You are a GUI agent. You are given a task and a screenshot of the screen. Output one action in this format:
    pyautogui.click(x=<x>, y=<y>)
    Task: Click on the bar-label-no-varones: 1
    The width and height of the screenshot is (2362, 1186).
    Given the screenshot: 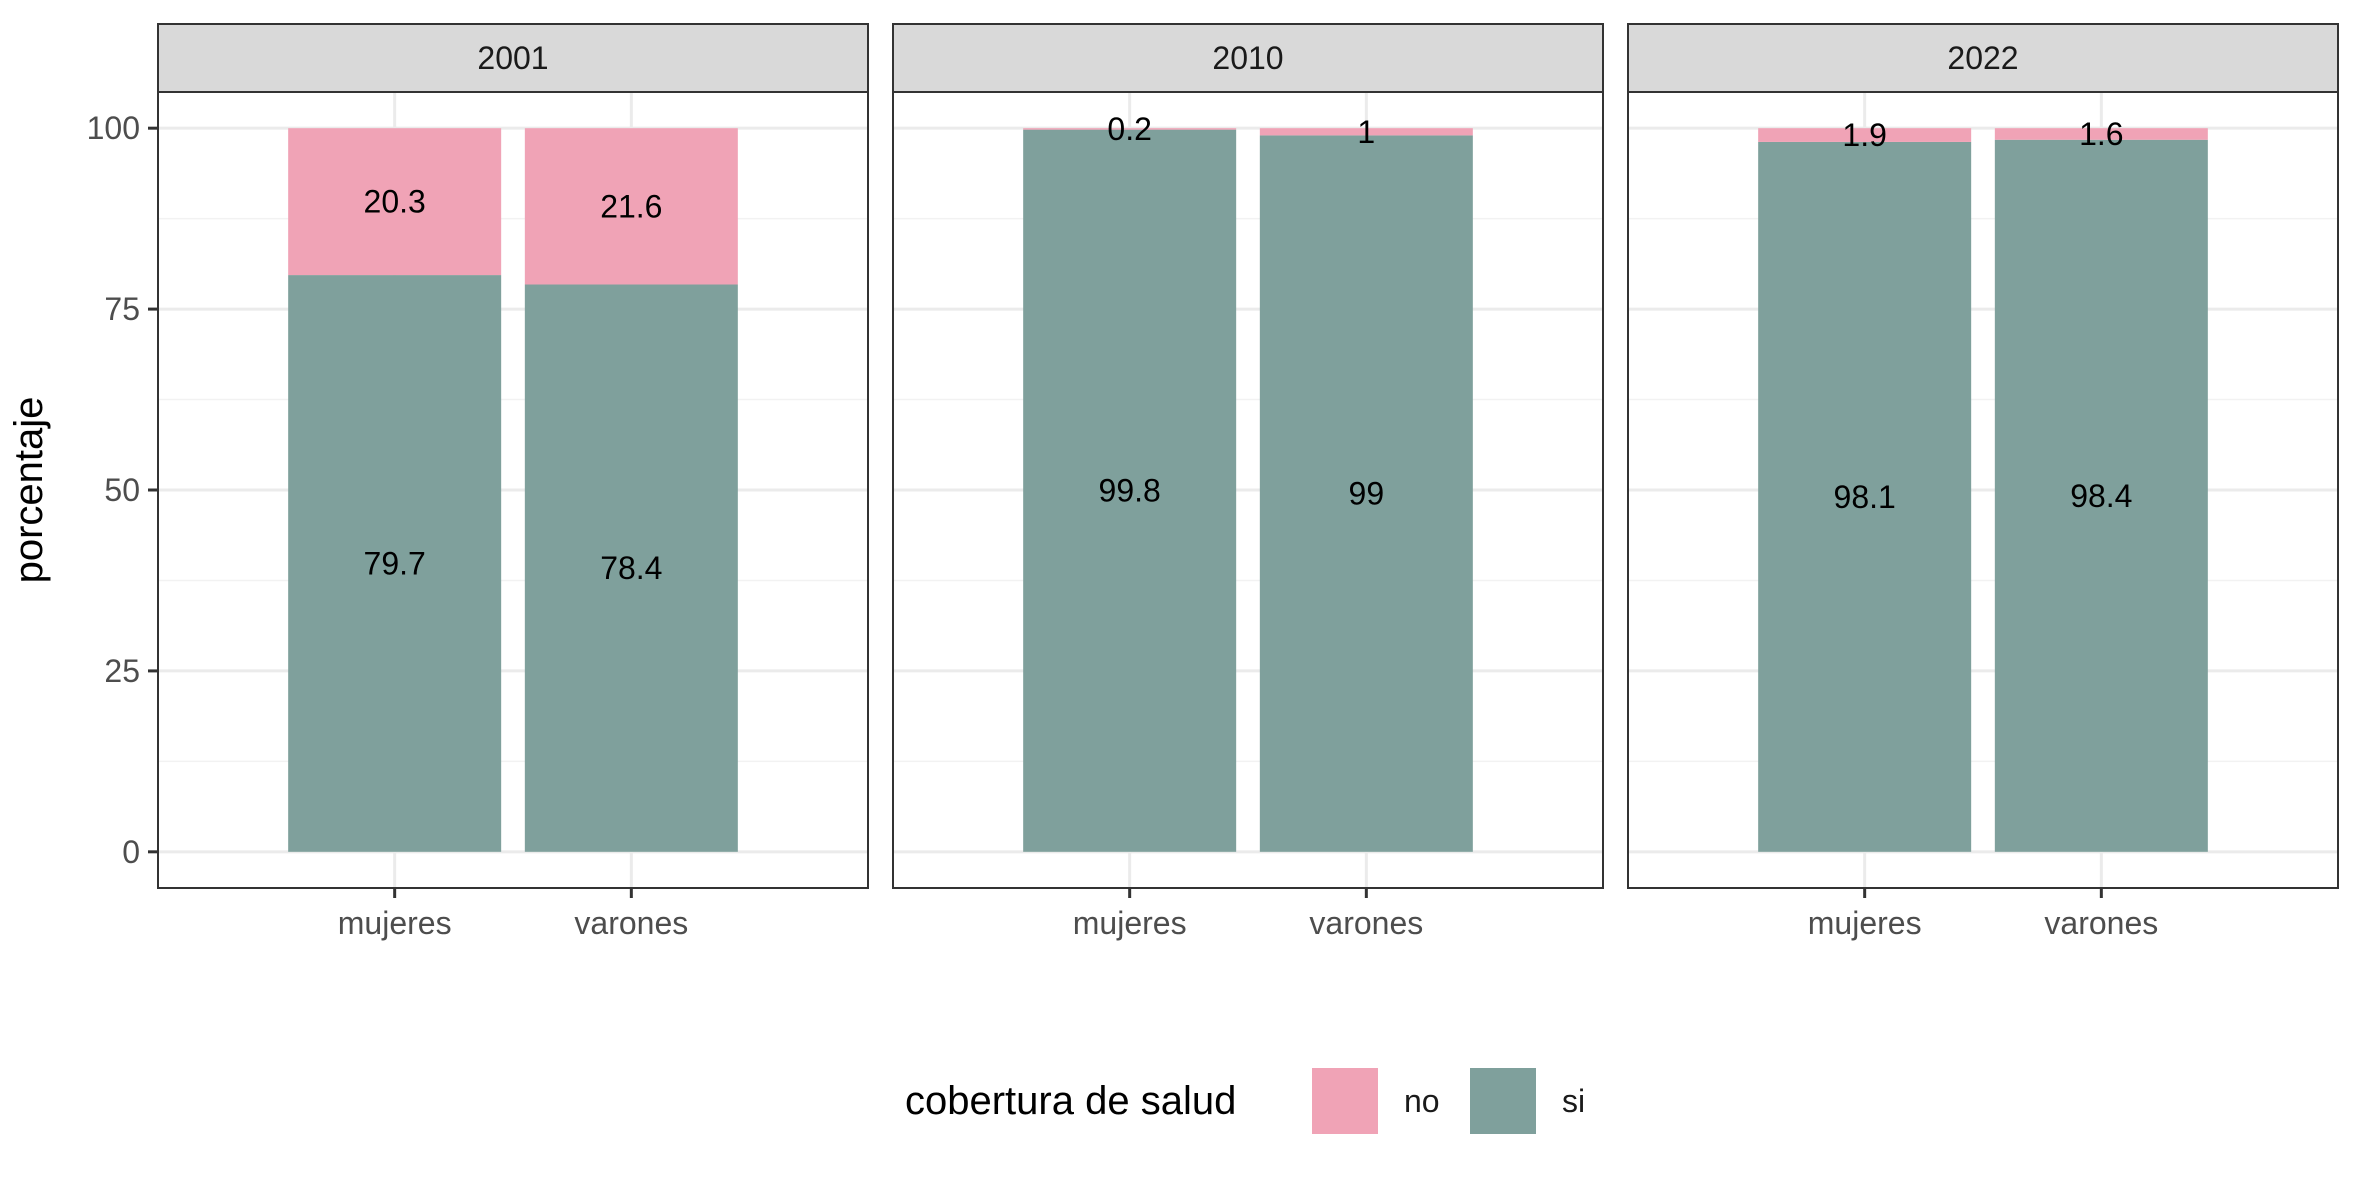 What is the action you would take?
    pyautogui.click(x=1366, y=132)
    